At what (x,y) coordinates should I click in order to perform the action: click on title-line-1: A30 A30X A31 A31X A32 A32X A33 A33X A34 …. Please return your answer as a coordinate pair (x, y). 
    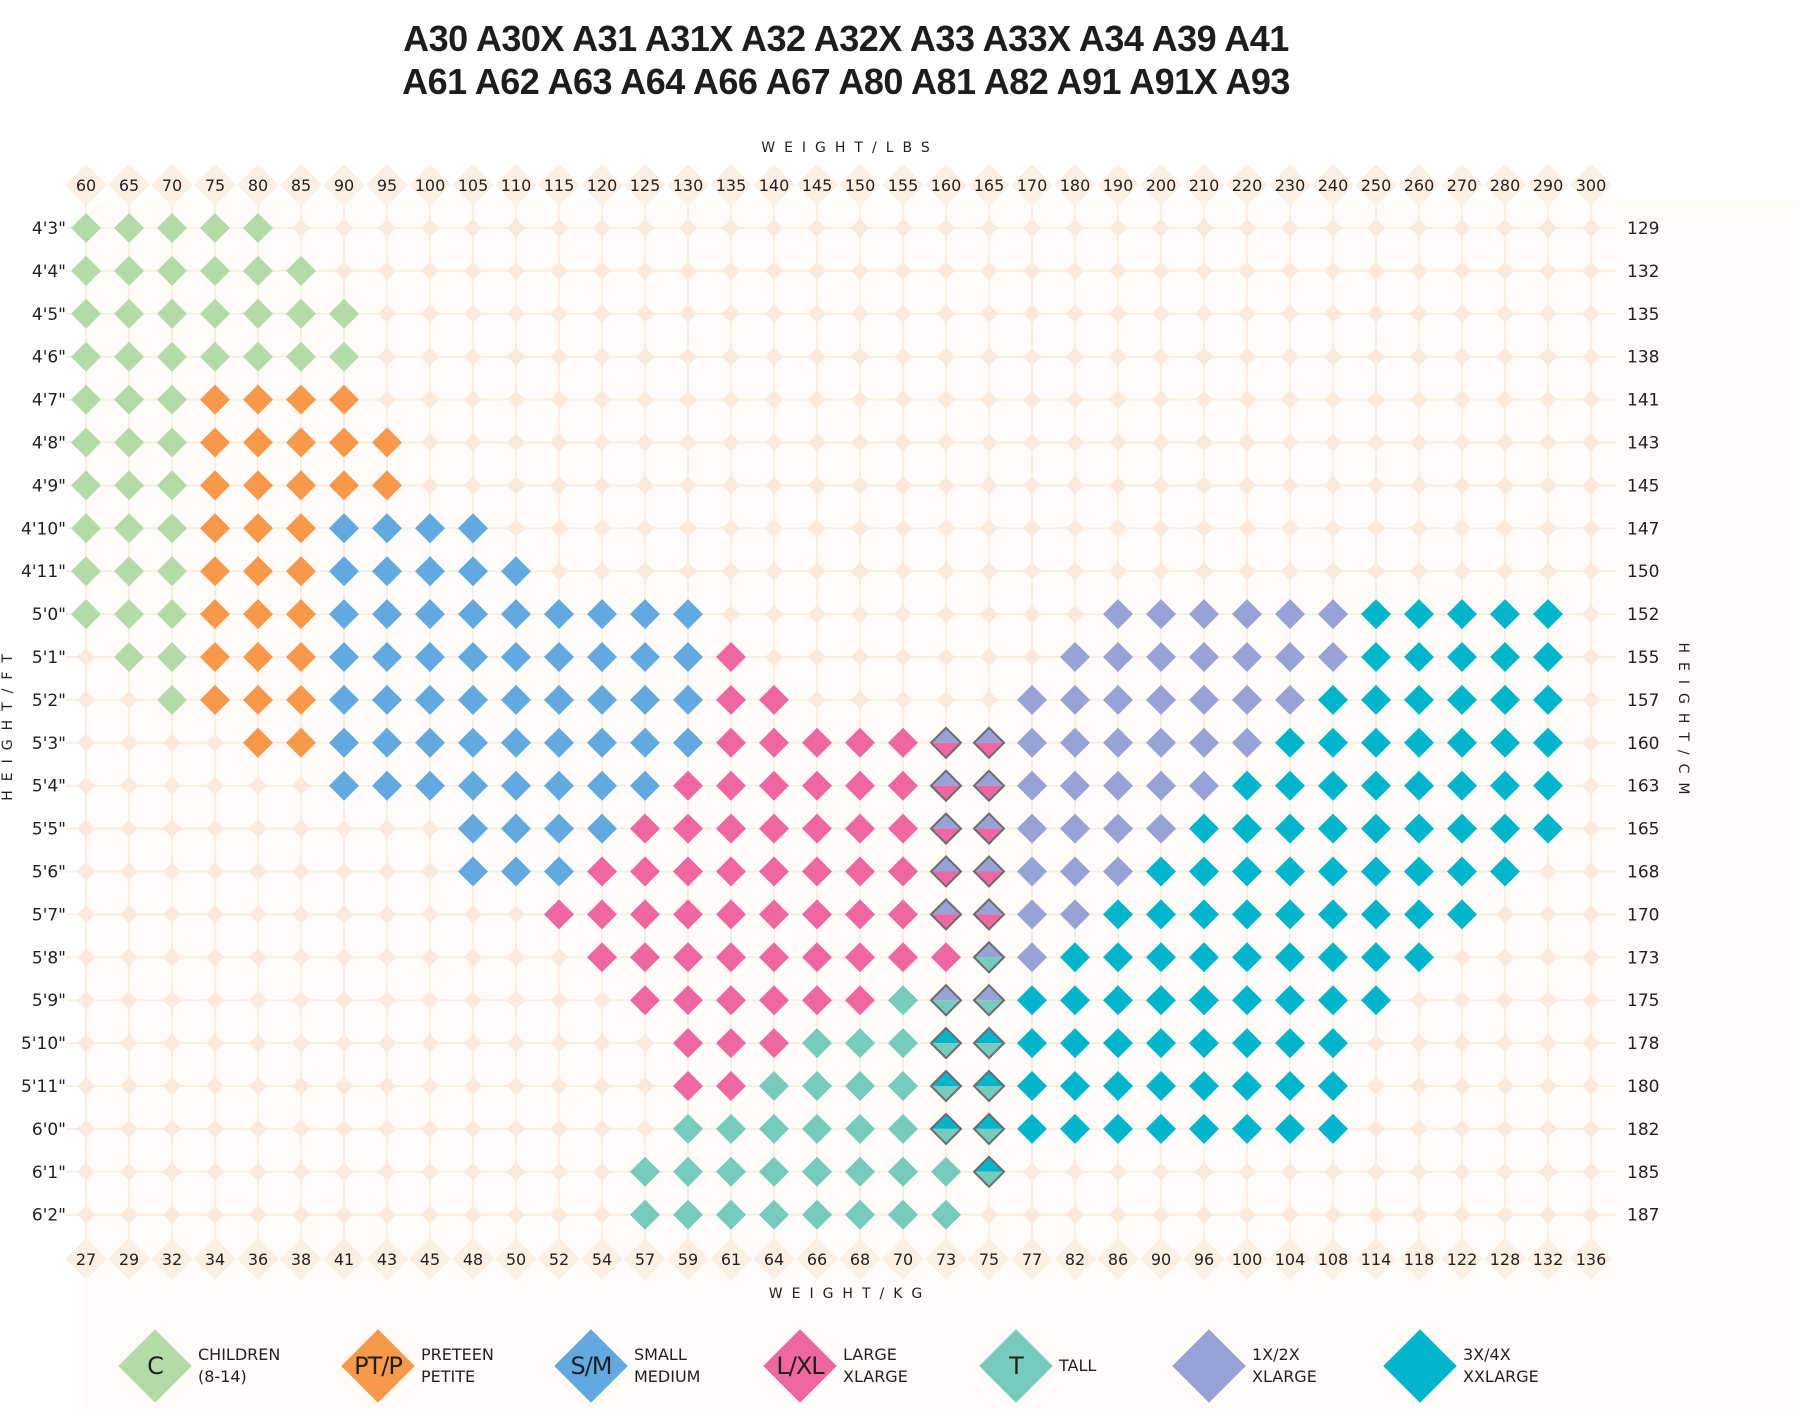
    Looking at the image, I should click on (846, 38).